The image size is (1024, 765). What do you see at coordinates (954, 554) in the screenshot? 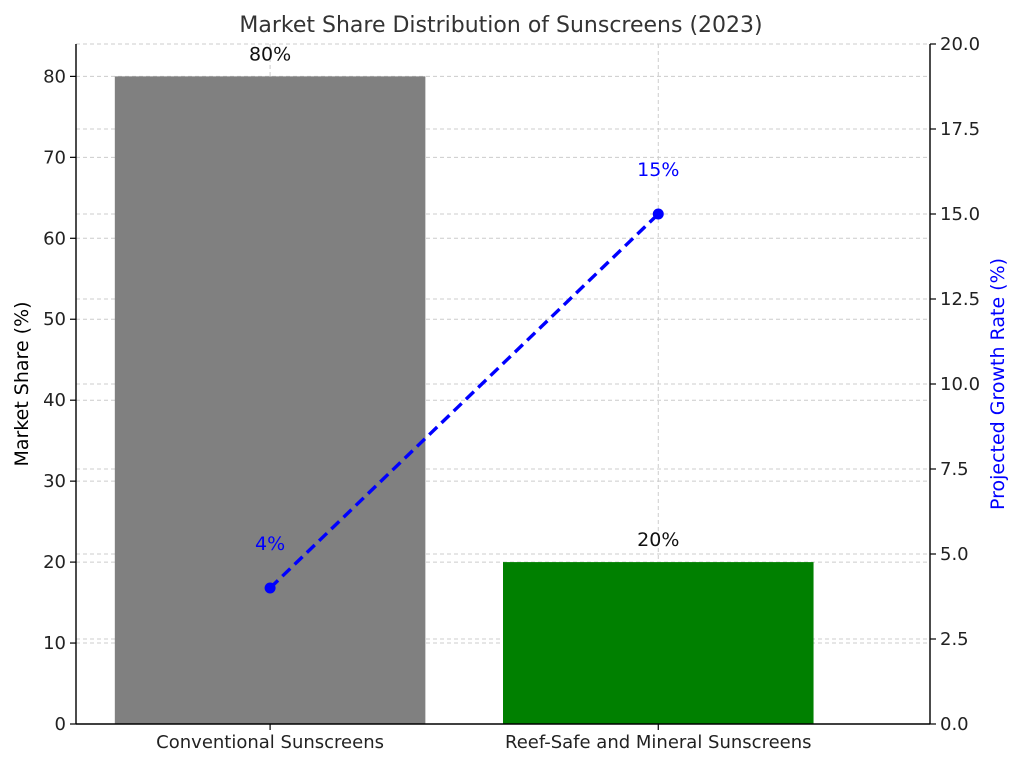
I see `y-right-tick-label-2: 5.0` at bounding box center [954, 554].